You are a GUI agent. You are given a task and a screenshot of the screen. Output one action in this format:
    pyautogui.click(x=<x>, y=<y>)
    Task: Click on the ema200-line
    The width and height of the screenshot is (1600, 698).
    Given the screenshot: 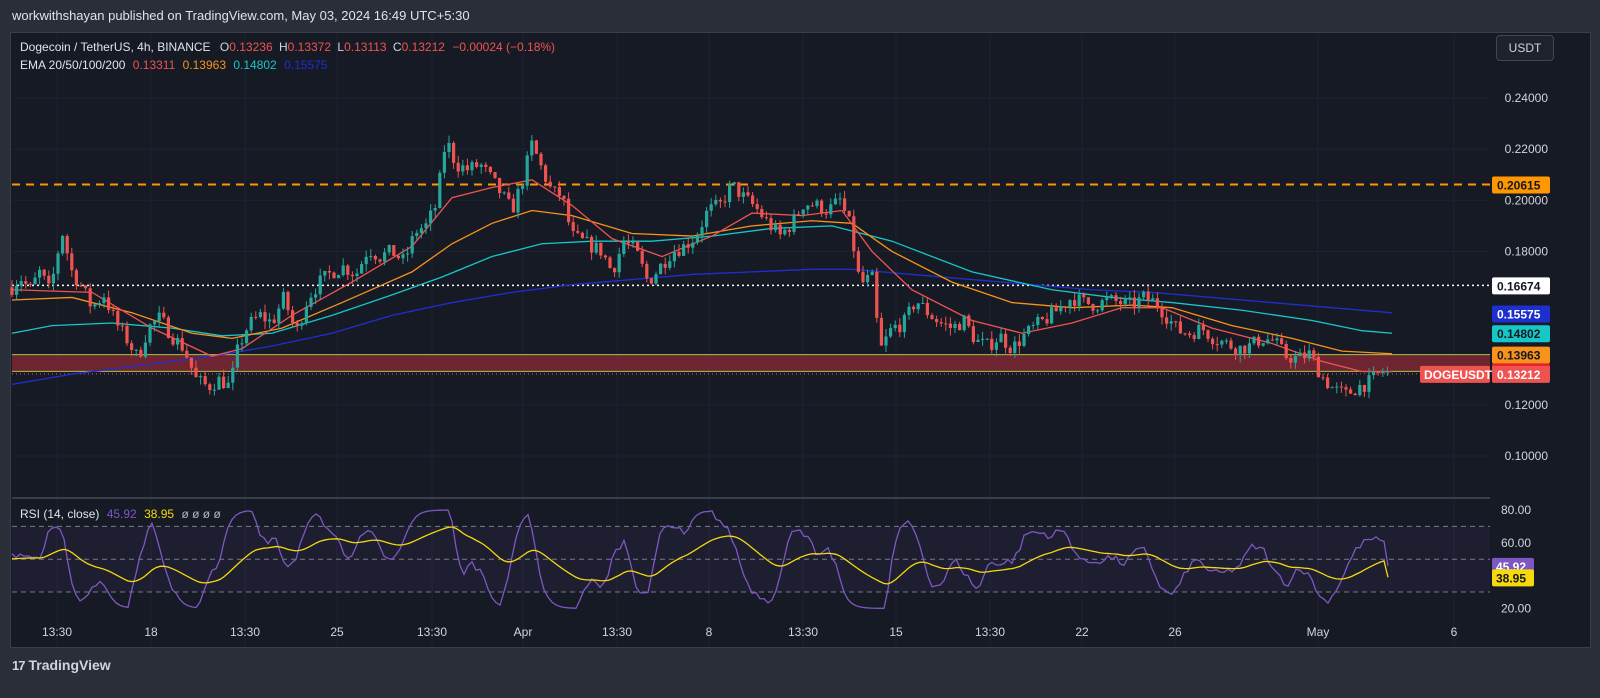 What is the action you would take?
    pyautogui.click(x=702, y=327)
    